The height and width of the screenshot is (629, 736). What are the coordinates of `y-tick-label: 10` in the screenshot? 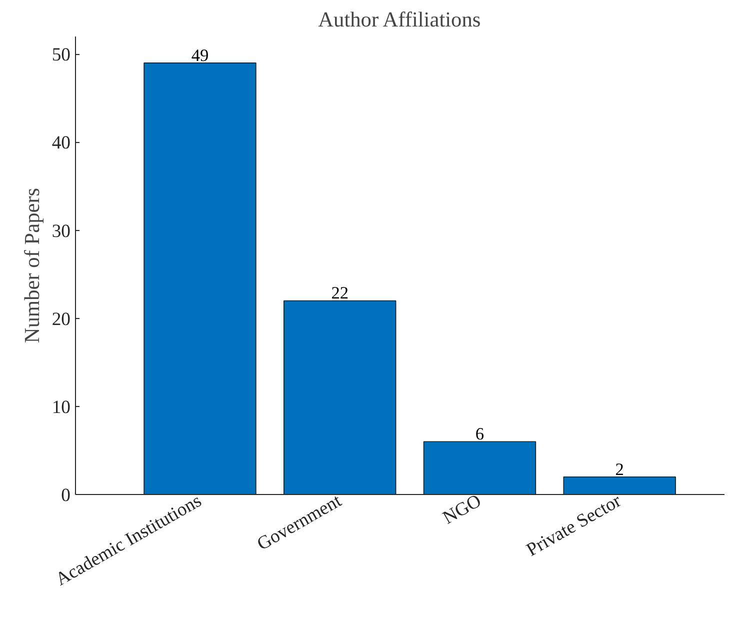 It's located at (61, 407).